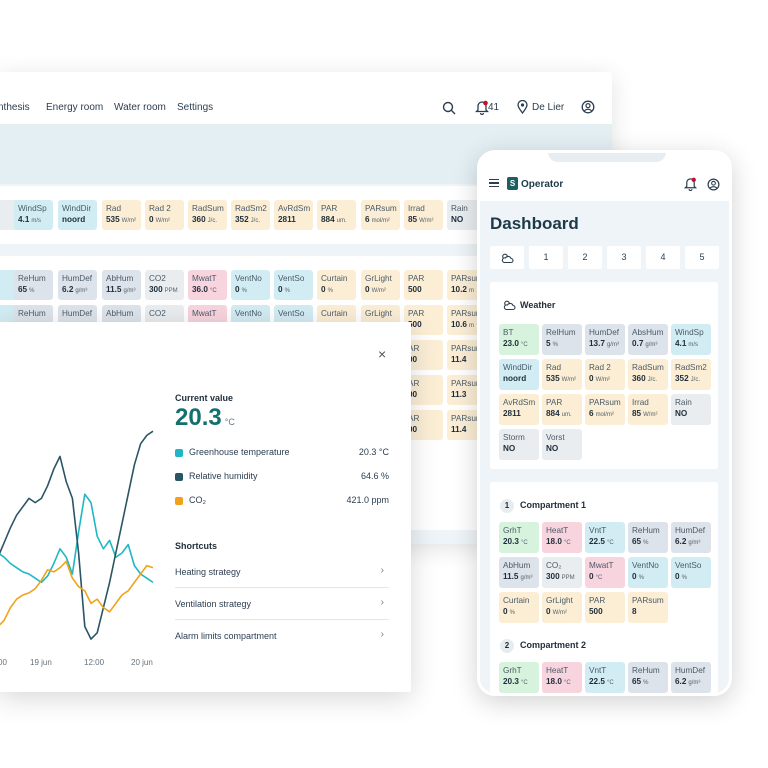 The width and height of the screenshot is (768, 768). What do you see at coordinates (382, 634) in the screenshot?
I see `chevron-right-icon: ›` at bounding box center [382, 634].